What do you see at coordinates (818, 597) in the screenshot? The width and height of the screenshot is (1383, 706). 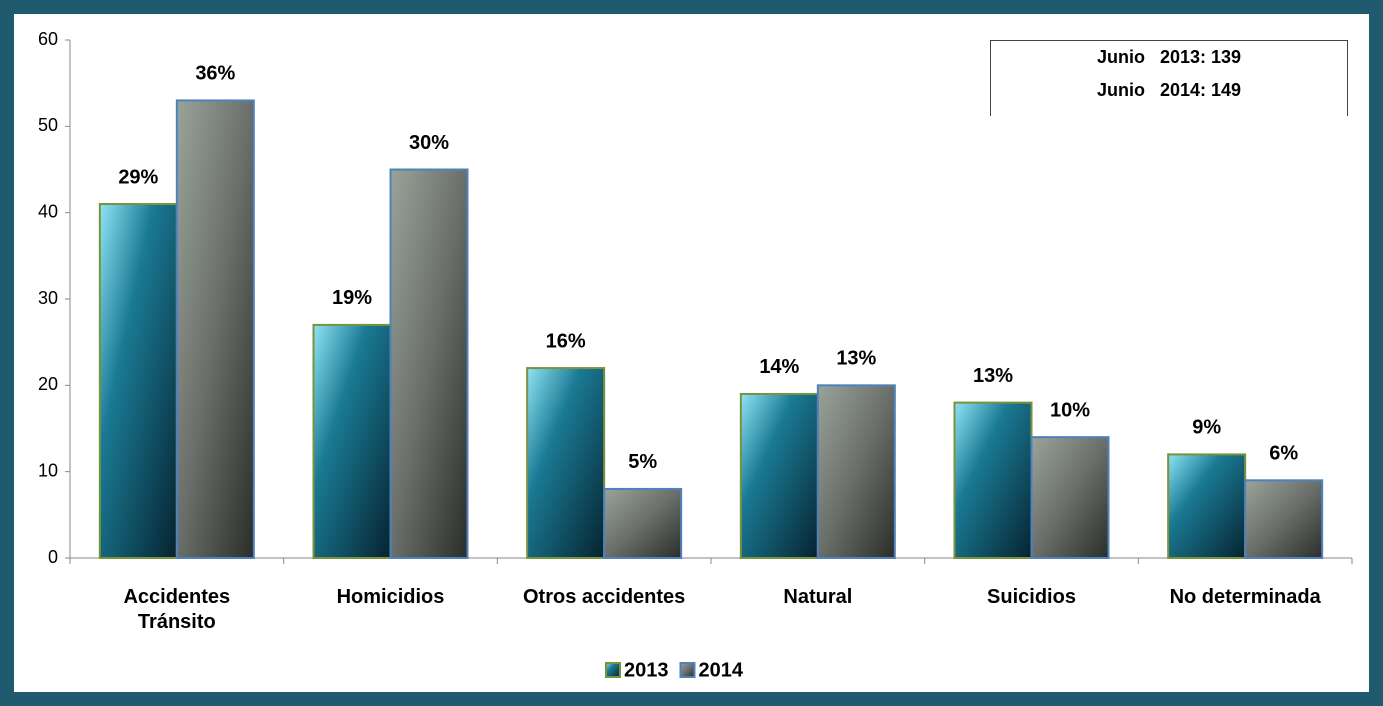 I see `x-tick-label: Natural` at bounding box center [818, 597].